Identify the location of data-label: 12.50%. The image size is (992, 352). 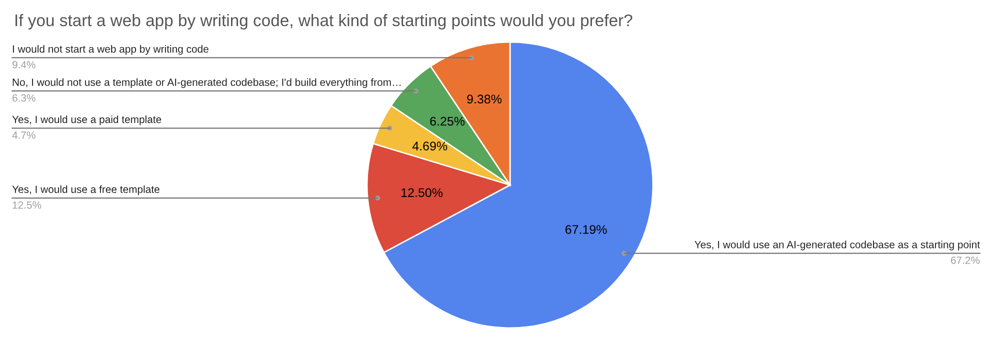
(422, 193).